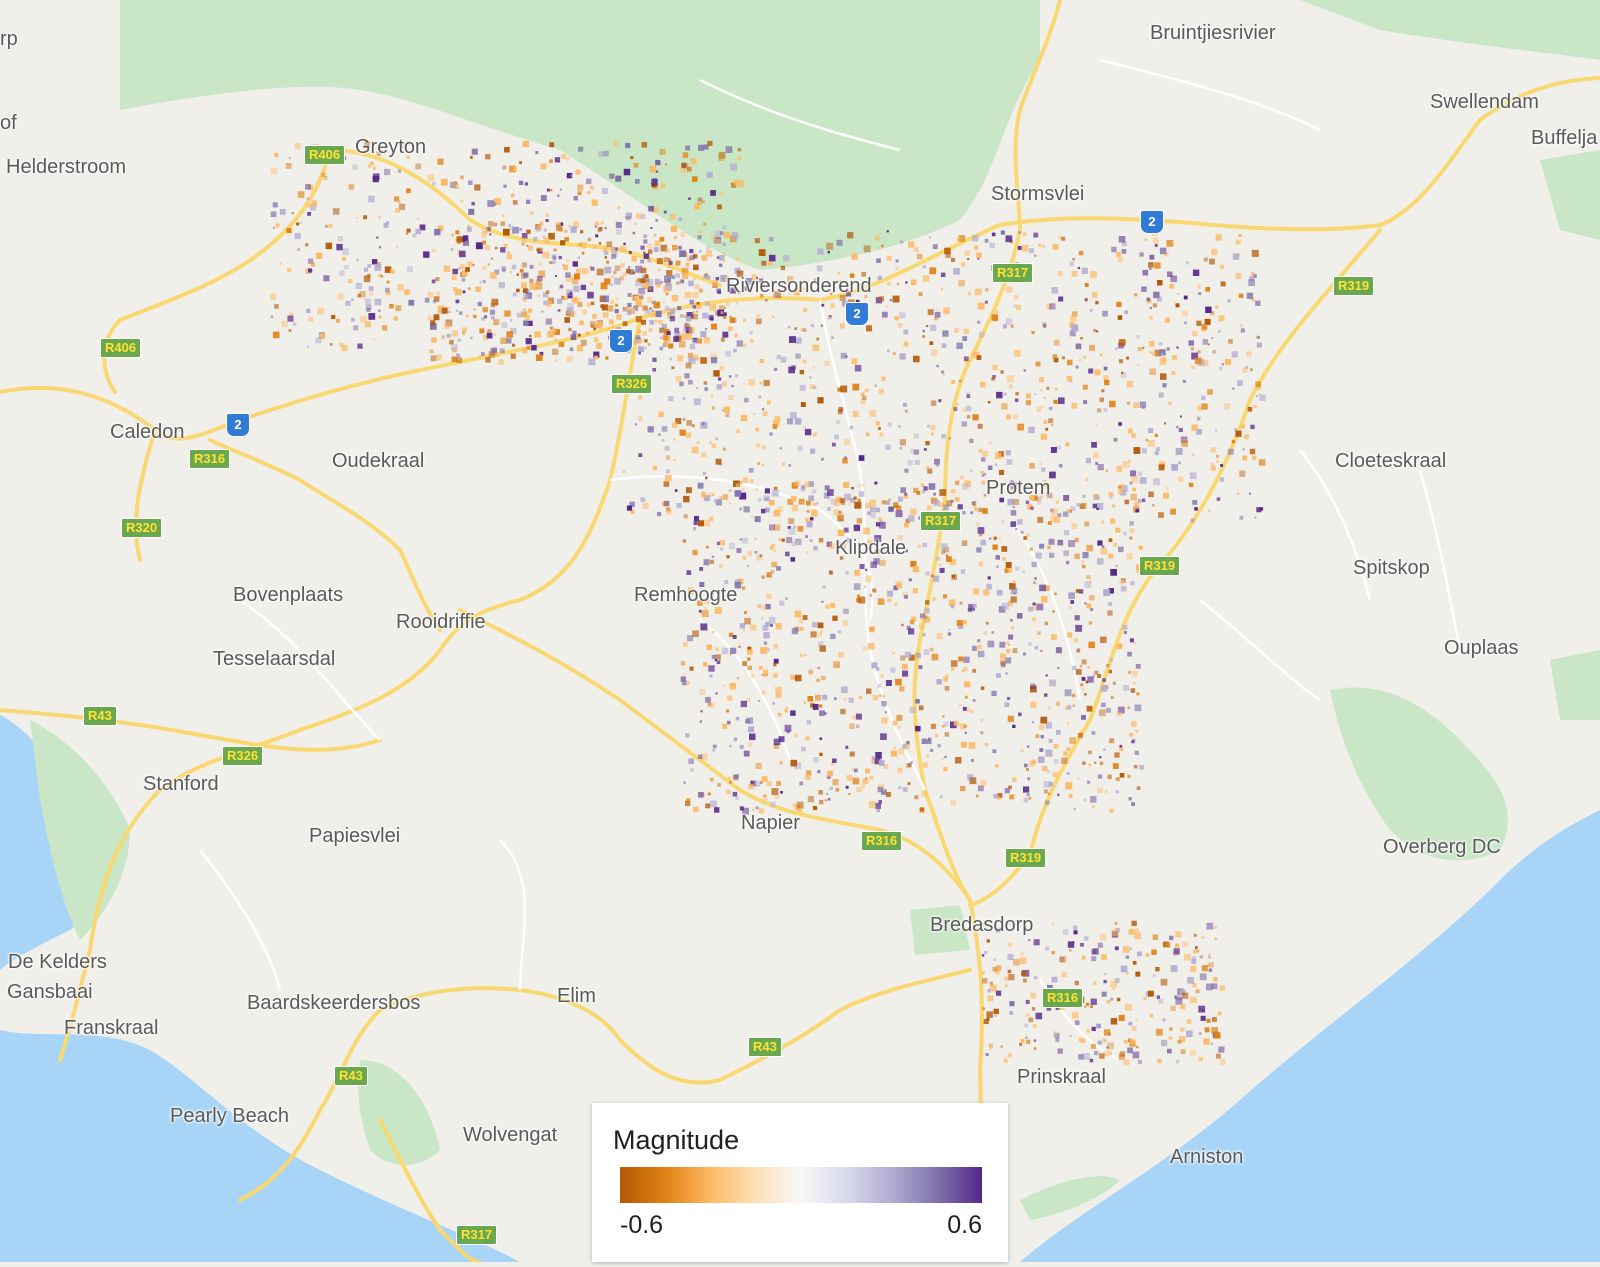 This screenshot has width=1600, height=1267. What do you see at coordinates (1061, 1077) in the screenshot?
I see `place-label: Prinskraal` at bounding box center [1061, 1077].